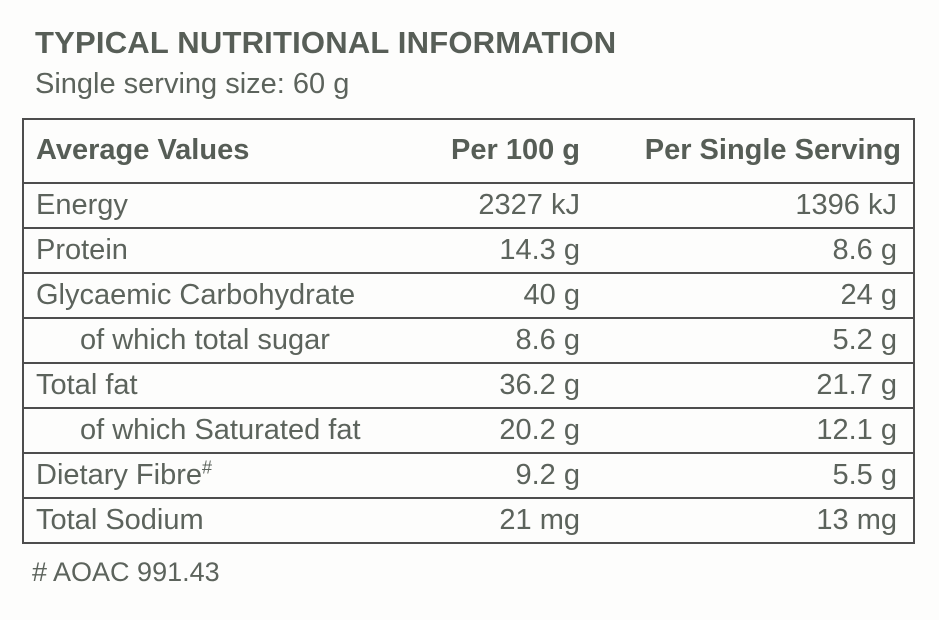 The image size is (939, 620). I want to click on serving-size-text: Single serving size: 60 g, so click(192, 83).